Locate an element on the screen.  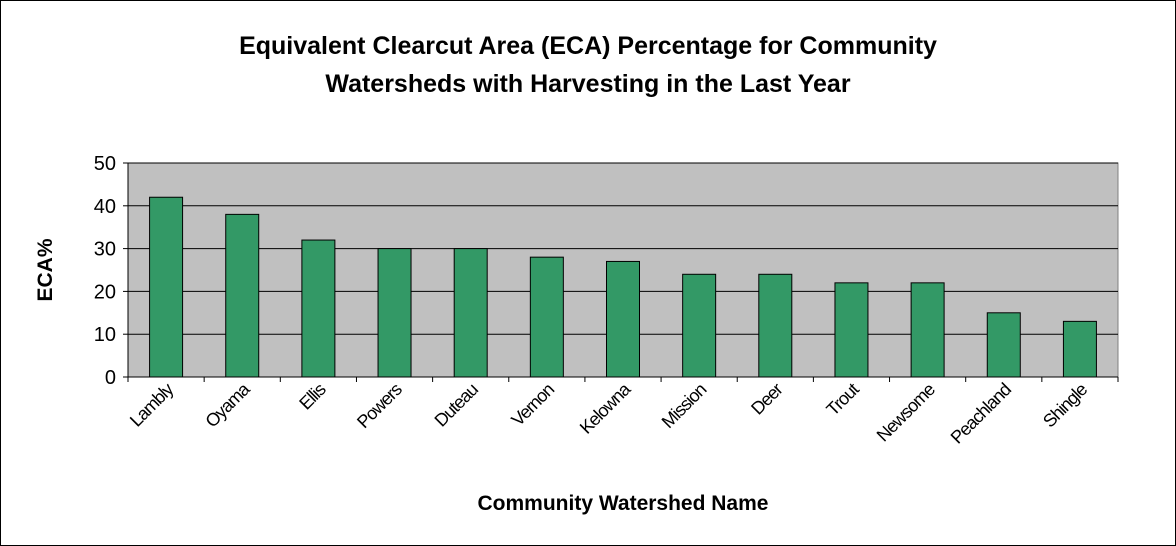
y-tick-label: 0 is located at coordinates (110, 378).